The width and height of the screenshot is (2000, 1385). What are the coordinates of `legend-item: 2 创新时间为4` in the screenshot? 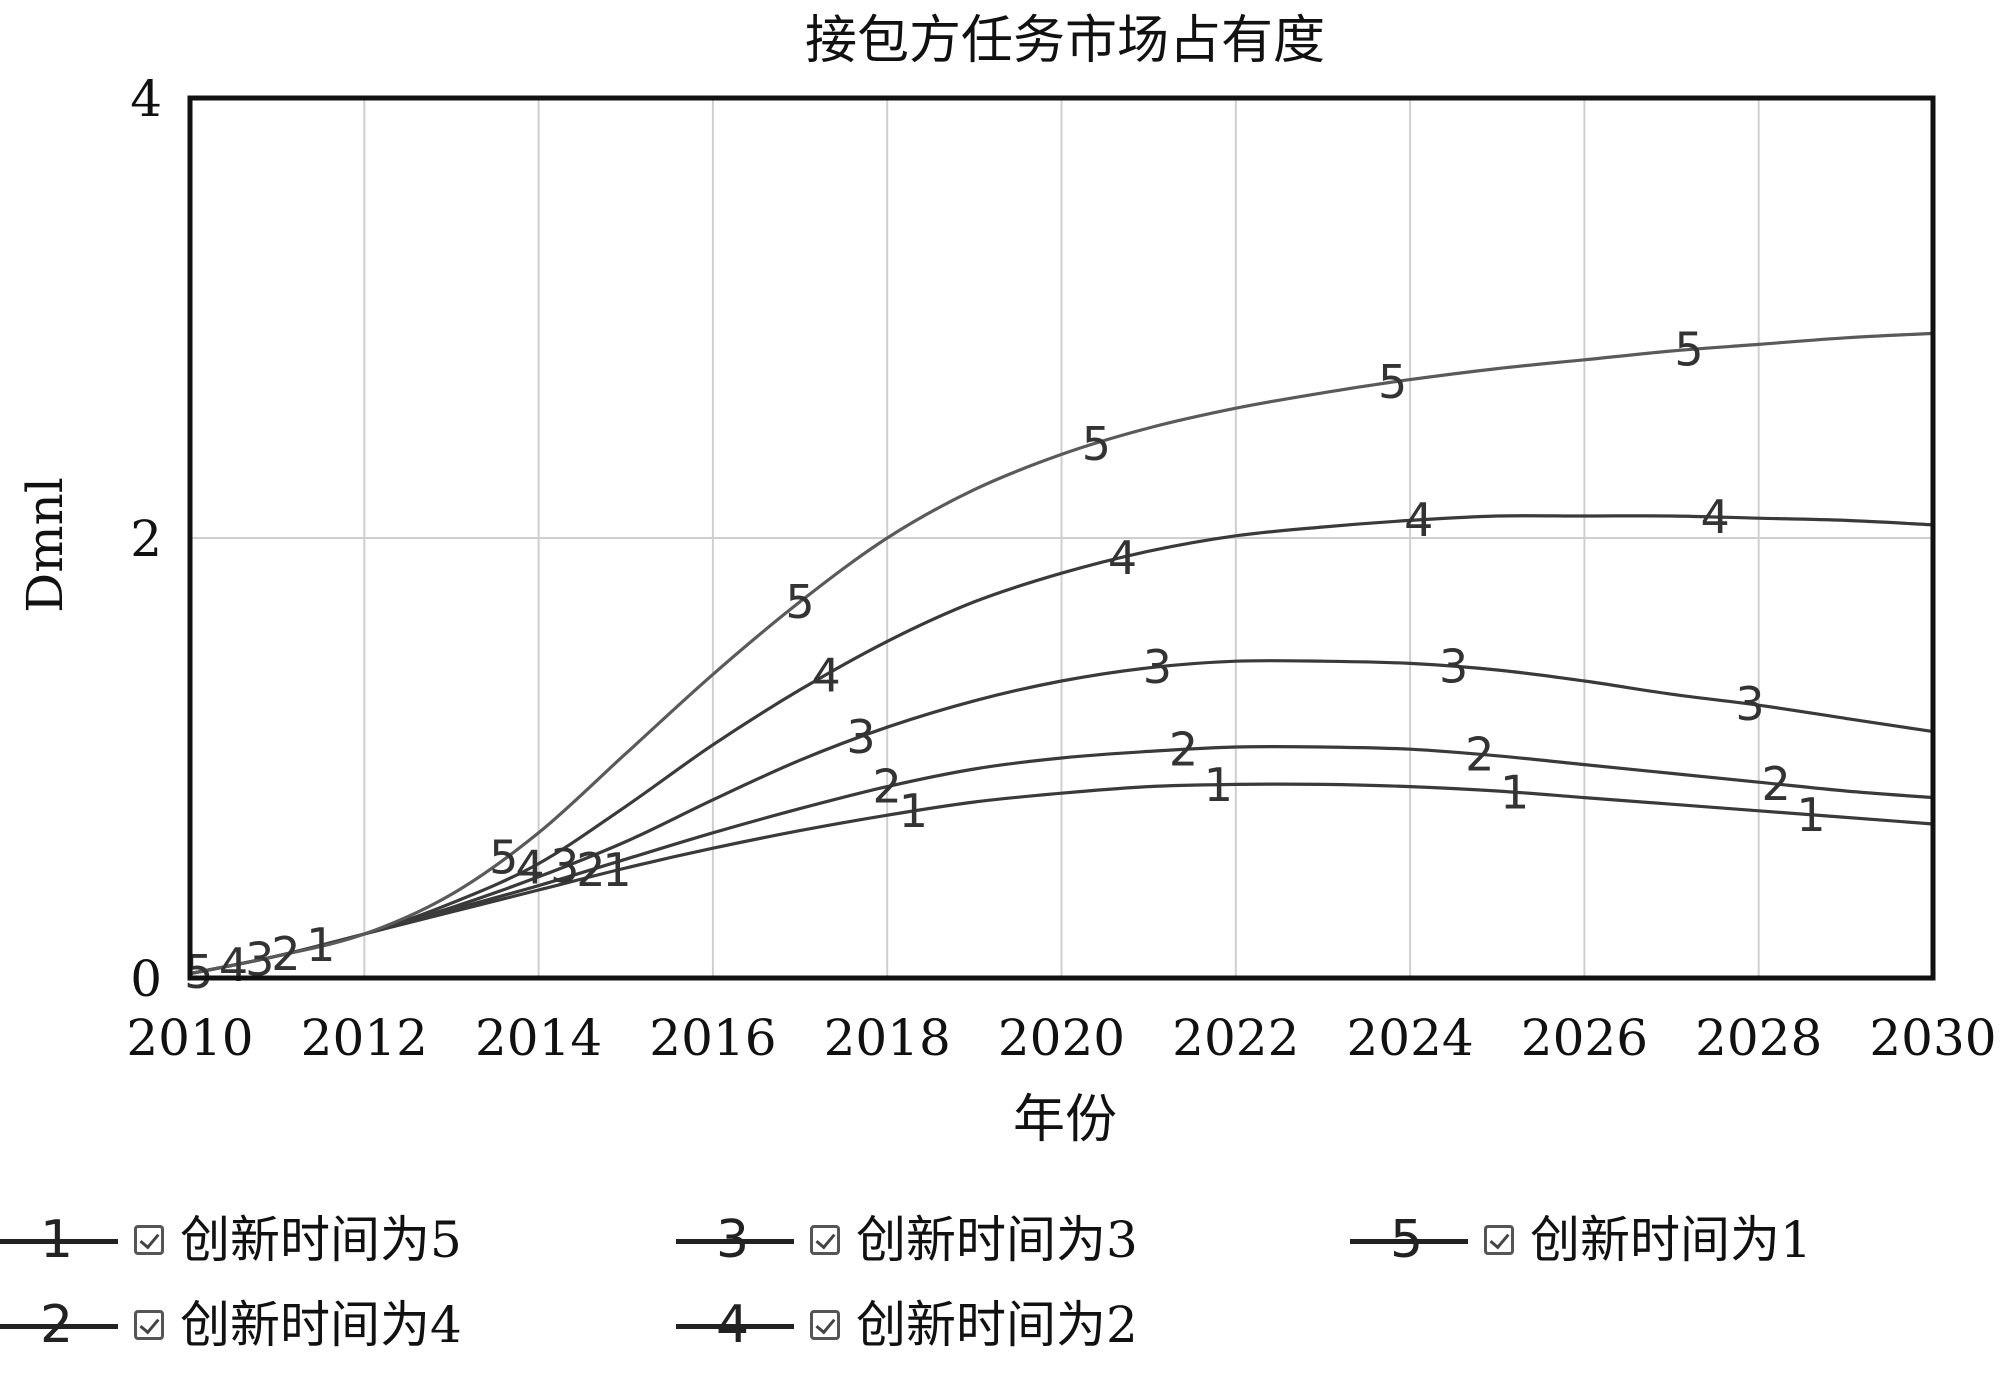 It's located at (231, 1325).